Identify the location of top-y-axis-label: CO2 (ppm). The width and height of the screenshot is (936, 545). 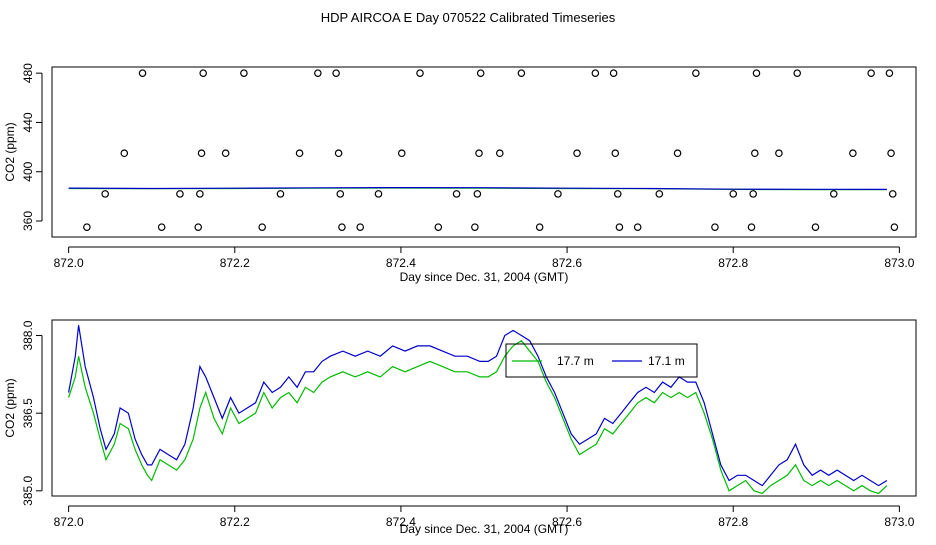
(10, 151).